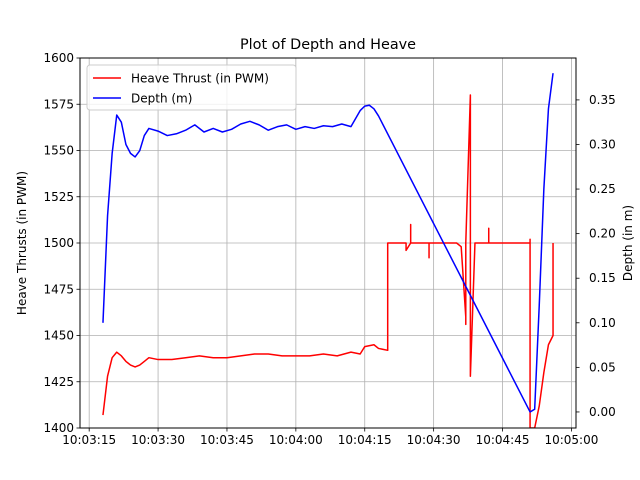 The image size is (640, 480). What do you see at coordinates (58, 243) in the screenshot?
I see `left-y-tick-label: 1500` at bounding box center [58, 243].